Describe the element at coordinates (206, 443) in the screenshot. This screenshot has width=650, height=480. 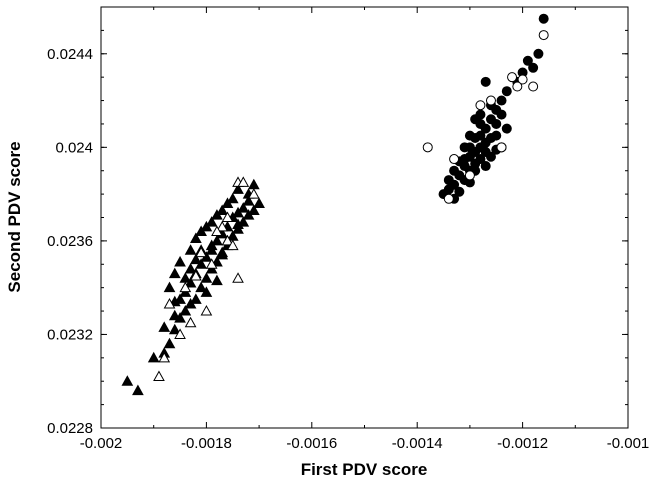
I see `x-tick-label: -0.0018` at that location.